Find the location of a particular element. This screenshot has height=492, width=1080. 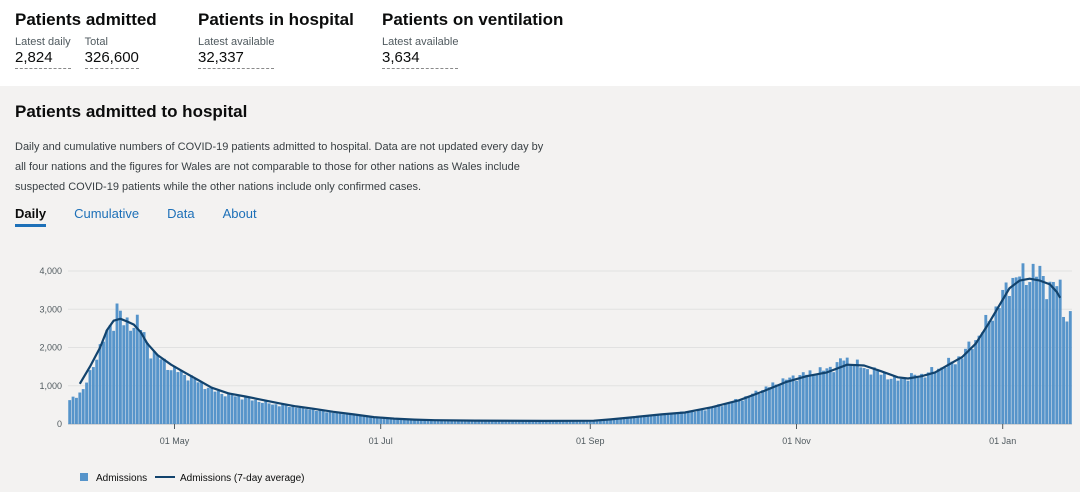

tab-cumulative: Cumulative is located at coordinates (107, 213).